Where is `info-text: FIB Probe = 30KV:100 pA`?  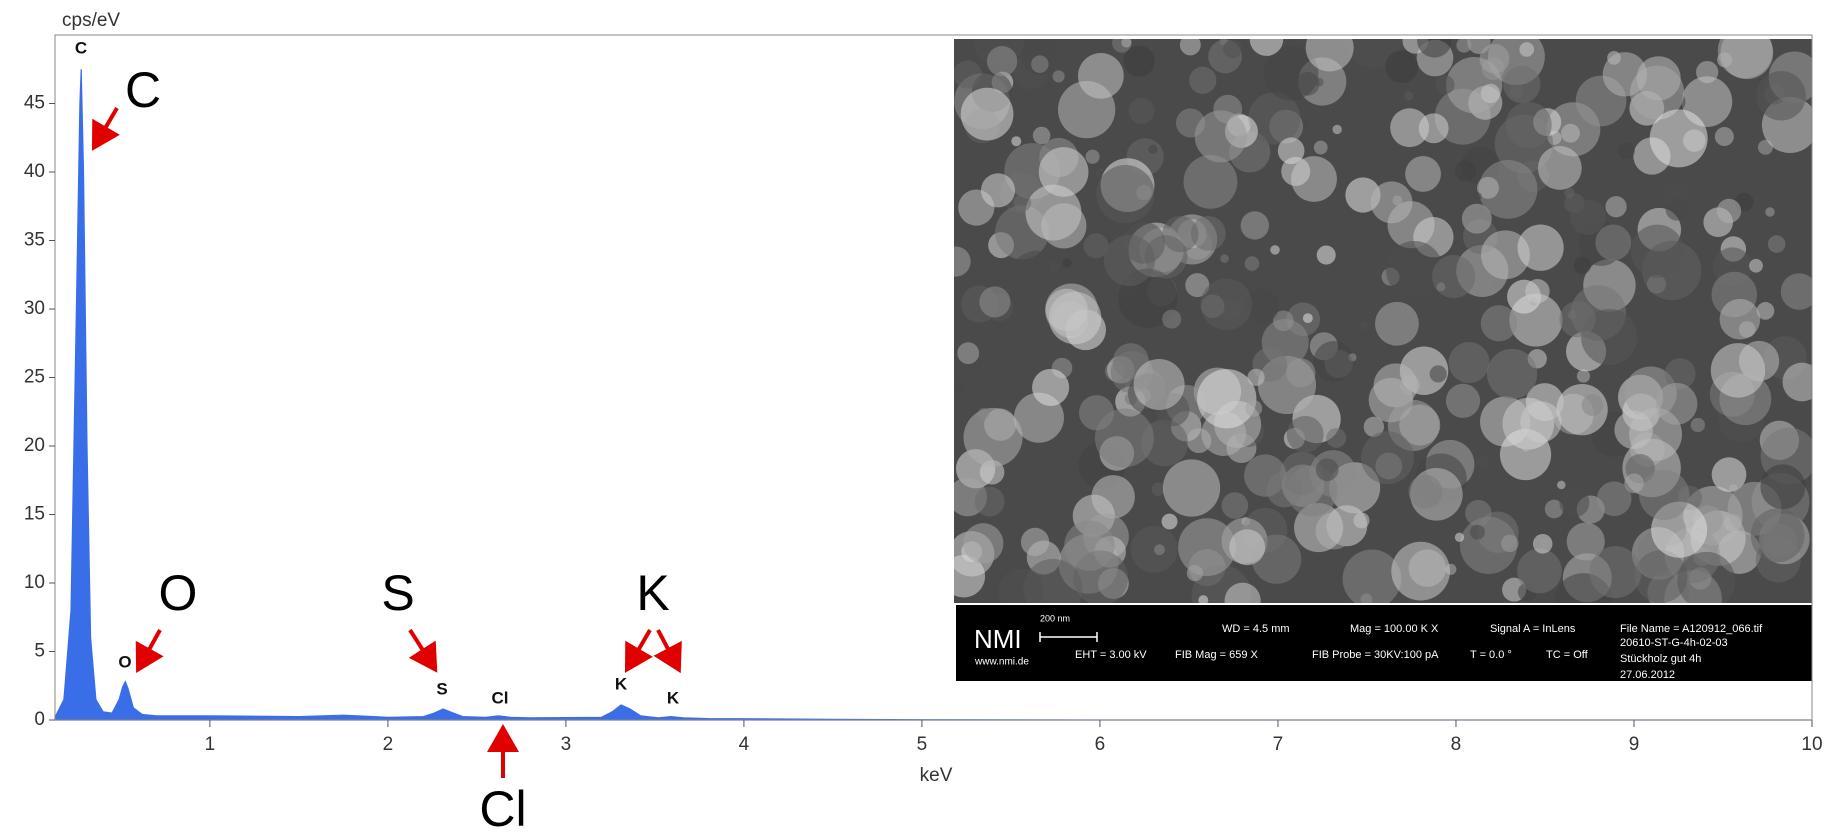
info-text: FIB Probe = 30KV:100 pA is located at coordinates (1375, 655).